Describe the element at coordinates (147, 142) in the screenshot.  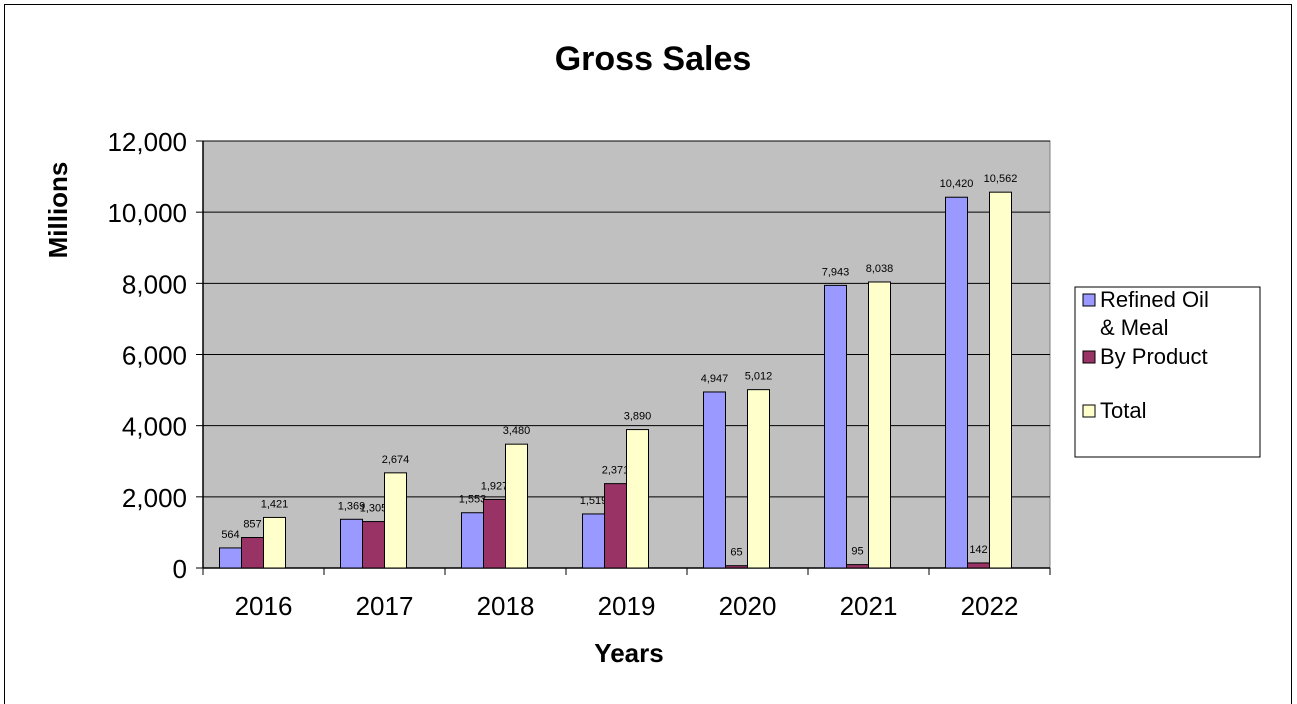
I see `y-tick-label: 12,000` at that location.